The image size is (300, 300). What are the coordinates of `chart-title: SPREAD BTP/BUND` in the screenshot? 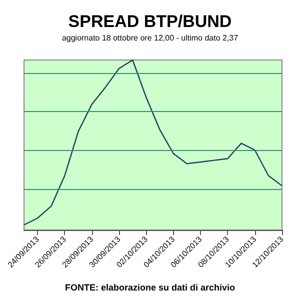 It's located at (150, 21).